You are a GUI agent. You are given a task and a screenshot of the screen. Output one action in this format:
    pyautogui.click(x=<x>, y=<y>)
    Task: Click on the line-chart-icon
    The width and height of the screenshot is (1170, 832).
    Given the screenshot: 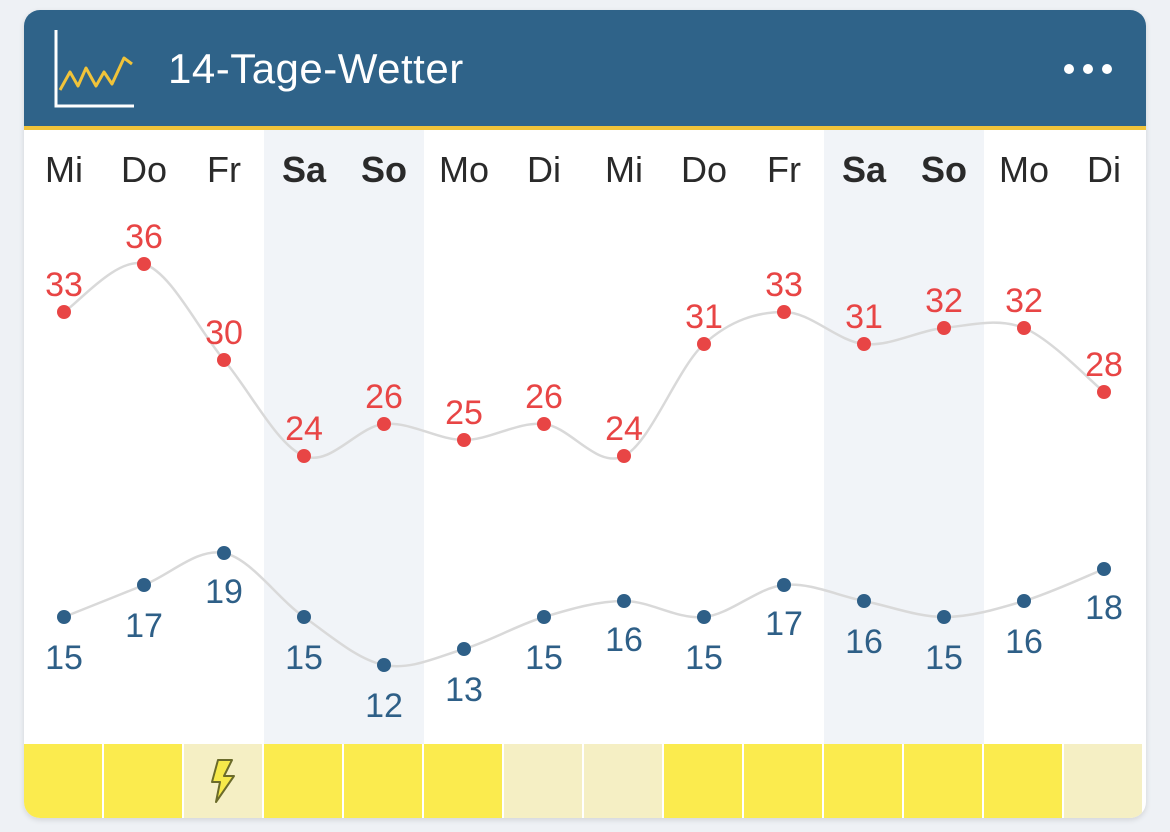 What is the action you would take?
    pyautogui.click(x=94, y=69)
    